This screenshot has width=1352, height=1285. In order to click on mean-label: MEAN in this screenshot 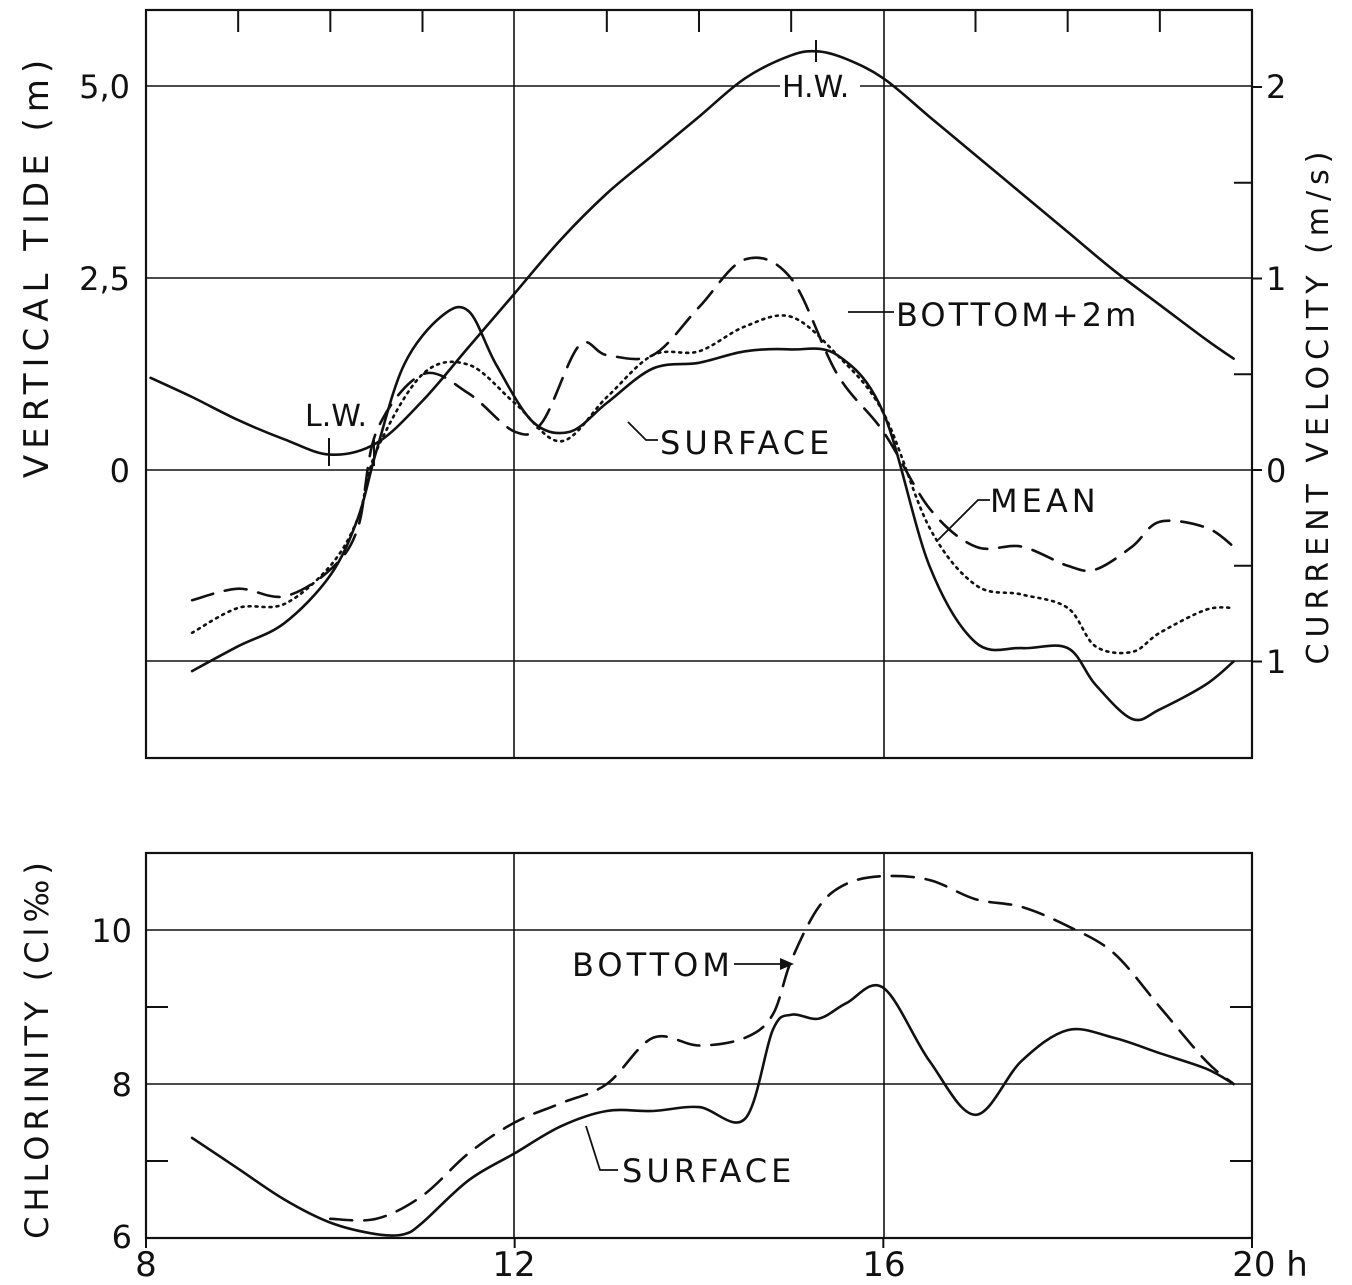, I will do `click(1045, 501)`.